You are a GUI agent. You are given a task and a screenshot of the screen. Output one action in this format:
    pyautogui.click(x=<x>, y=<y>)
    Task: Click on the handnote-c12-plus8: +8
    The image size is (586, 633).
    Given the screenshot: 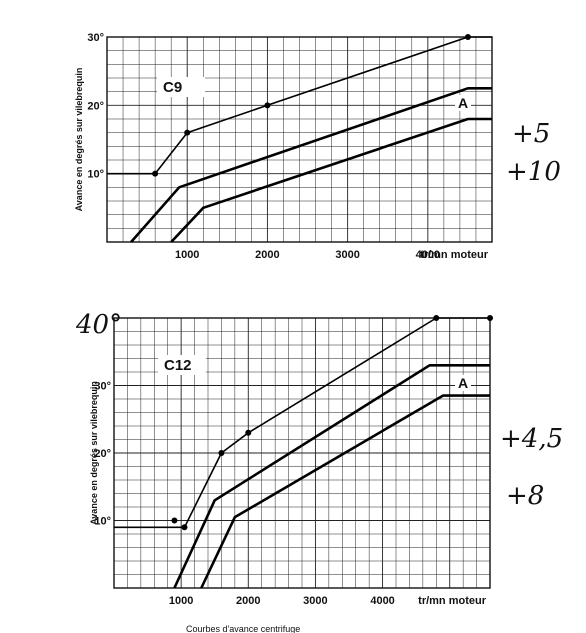 What is the action you would take?
    pyautogui.click(x=525, y=496)
    